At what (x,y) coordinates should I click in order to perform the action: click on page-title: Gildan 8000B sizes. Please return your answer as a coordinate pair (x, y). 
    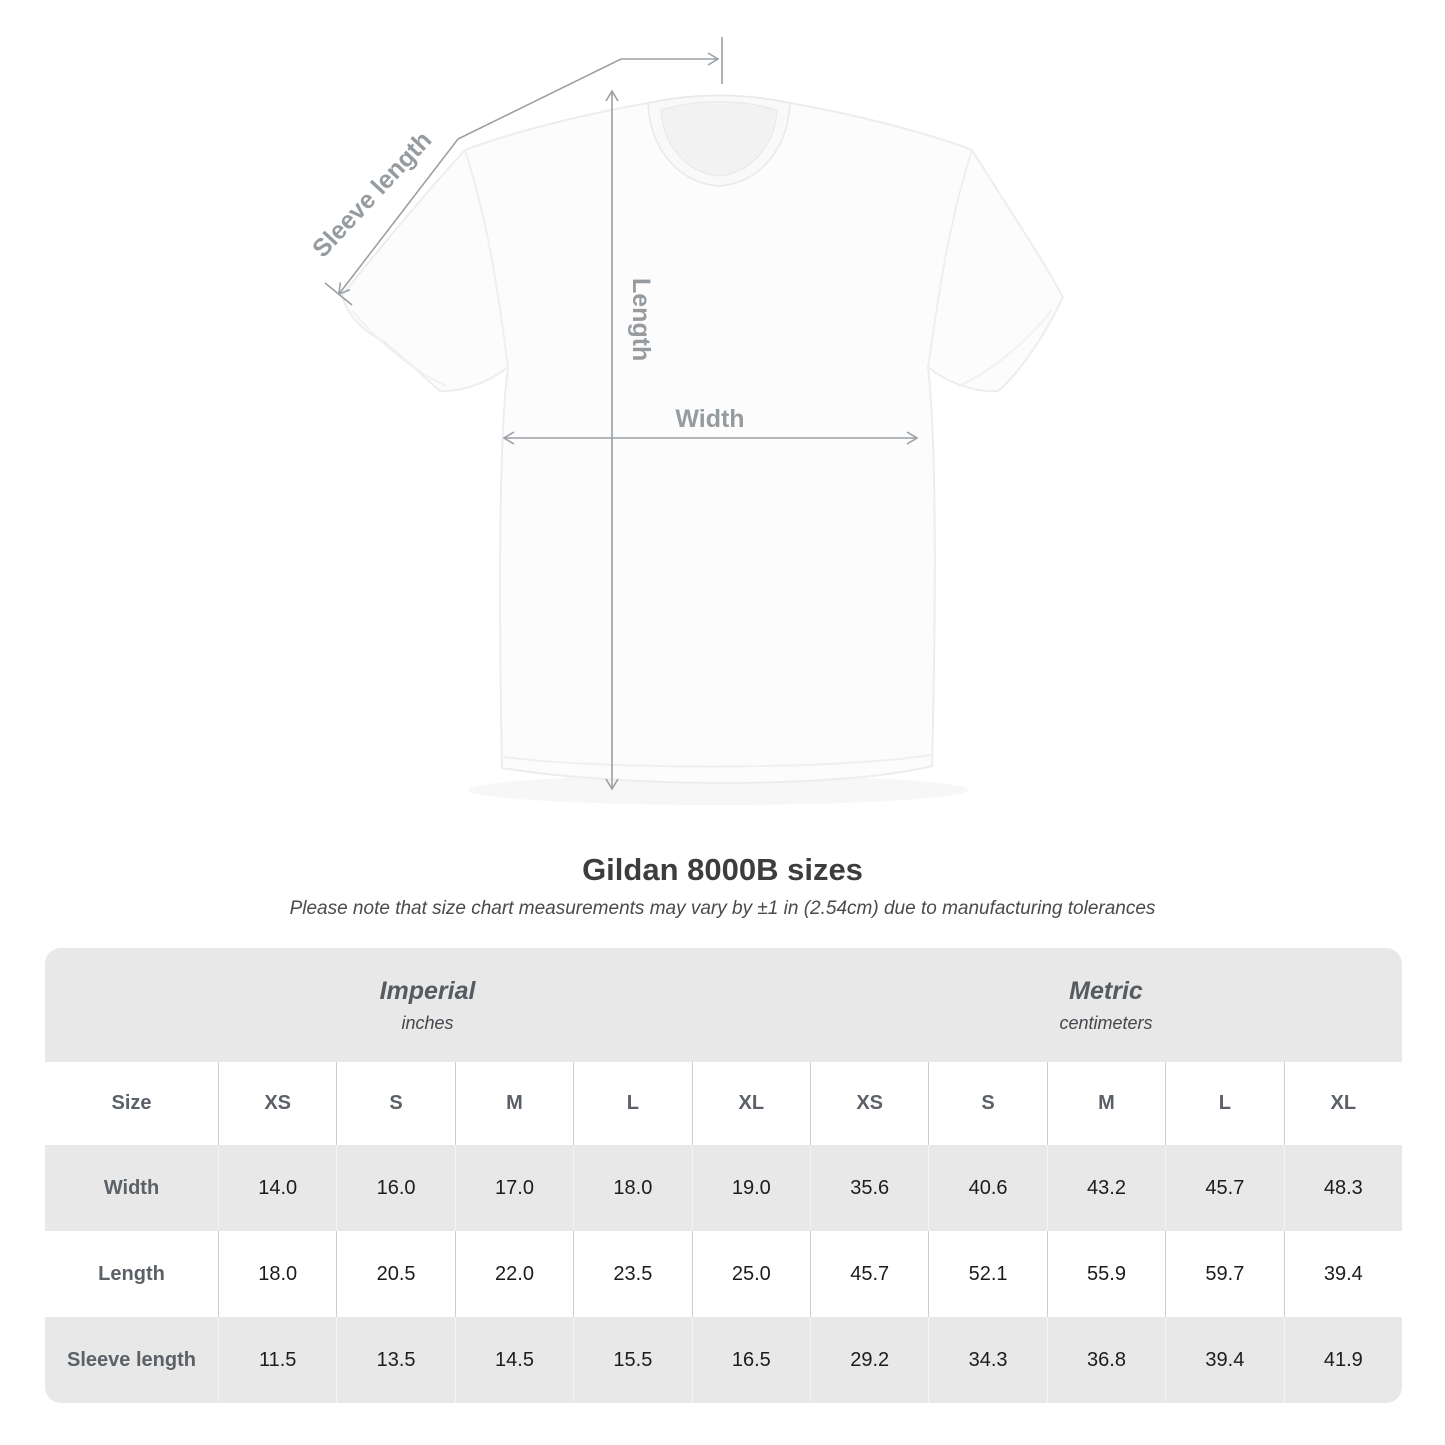
    Looking at the image, I should click on (722, 869).